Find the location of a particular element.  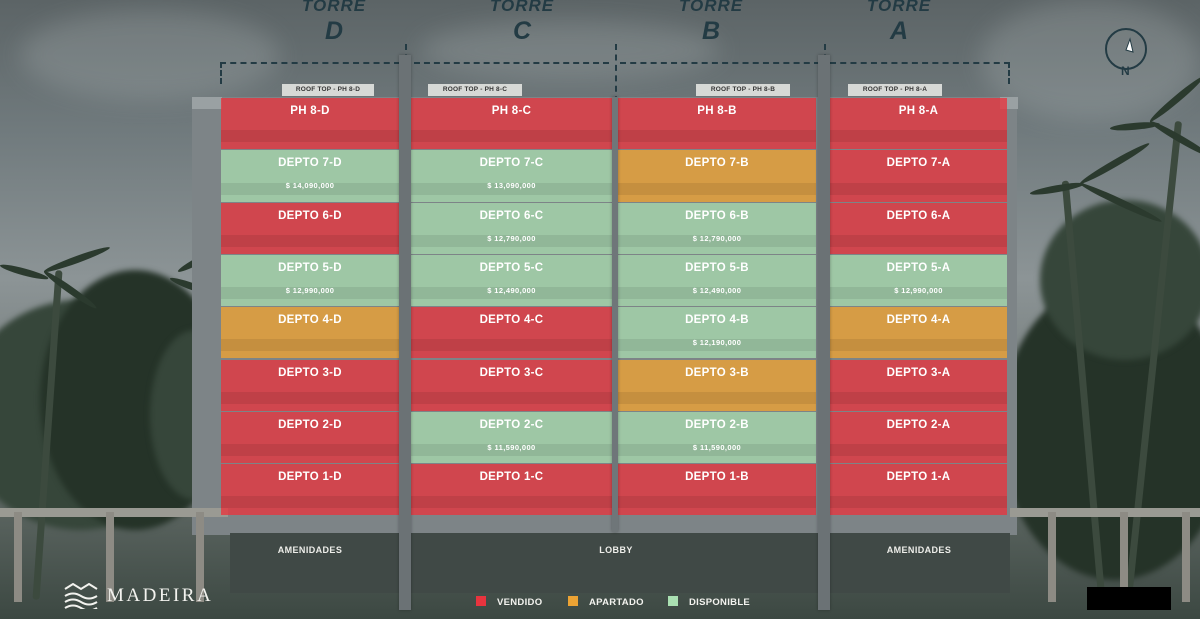

compass-needle-icon is located at coordinates (1128, 49).